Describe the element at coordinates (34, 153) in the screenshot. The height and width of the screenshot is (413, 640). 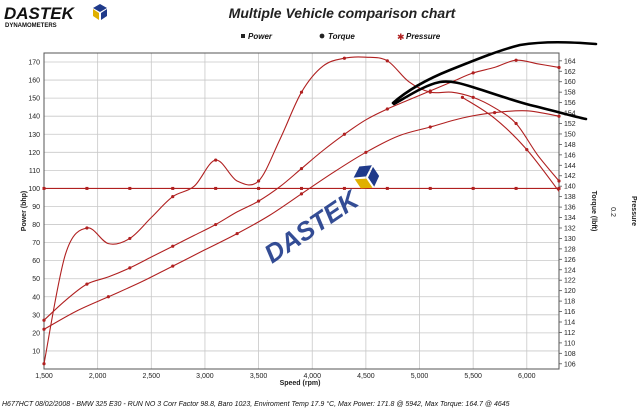
I see `y-left-tick-label: 120` at that location.